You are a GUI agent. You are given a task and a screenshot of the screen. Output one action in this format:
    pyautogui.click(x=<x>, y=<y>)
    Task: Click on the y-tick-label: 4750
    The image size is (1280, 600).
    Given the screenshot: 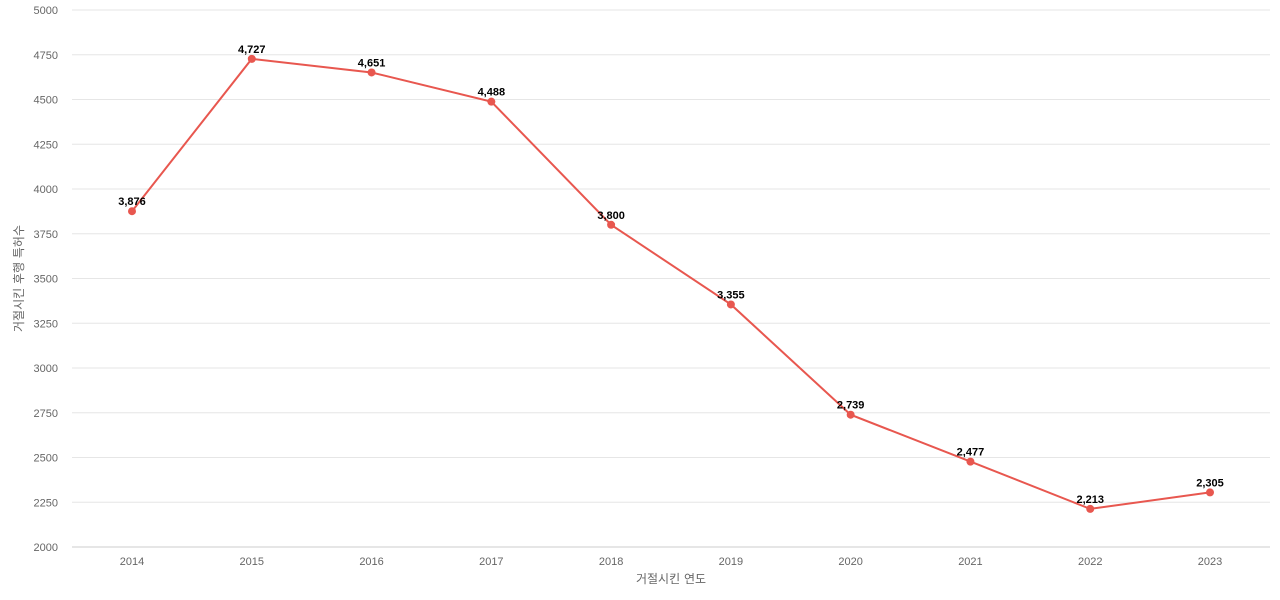 What is the action you would take?
    pyautogui.click(x=46, y=56)
    